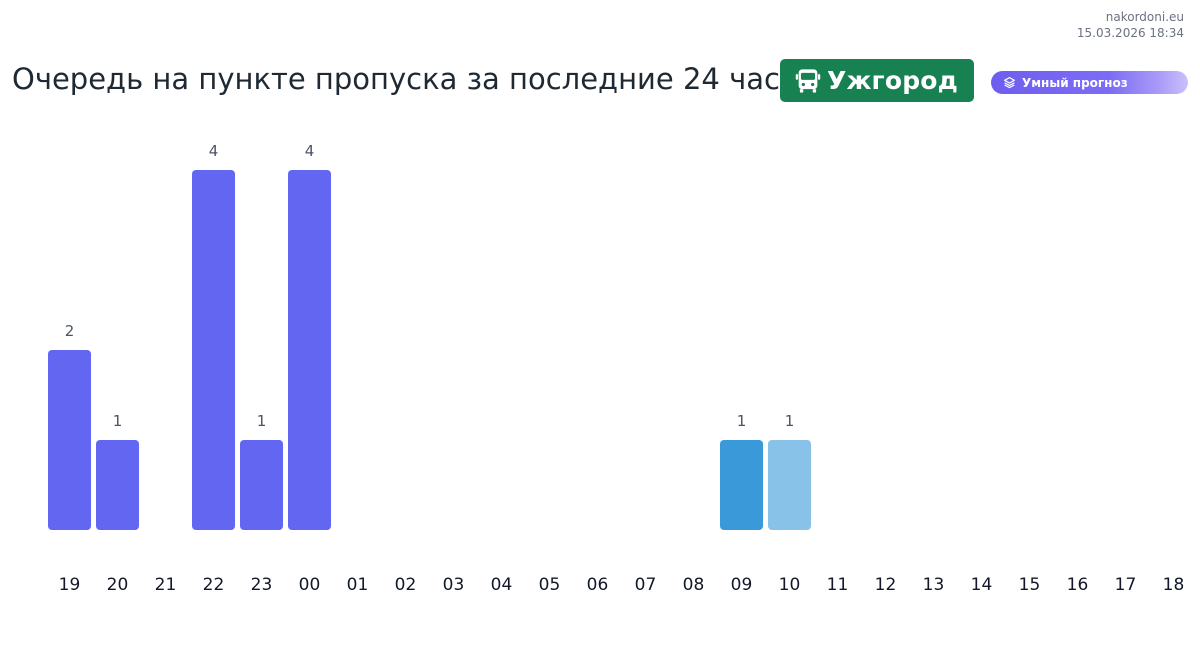 This screenshot has height=651, width=1200. Describe the element at coordinates (1009, 83) in the screenshot. I see `layers-icon` at that location.